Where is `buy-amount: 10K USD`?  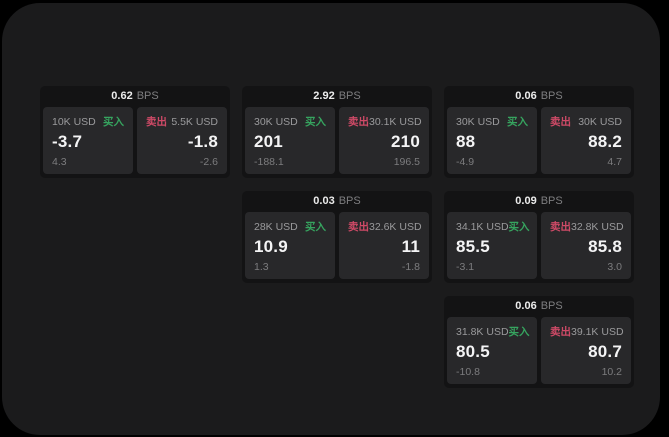 buy-amount: 10K USD is located at coordinates (74, 121).